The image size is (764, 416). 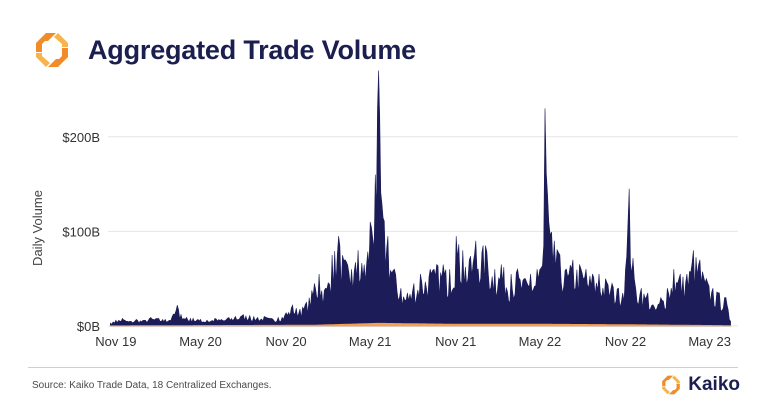 What do you see at coordinates (81, 137) in the screenshot?
I see `y-tick-label: $200B` at bounding box center [81, 137].